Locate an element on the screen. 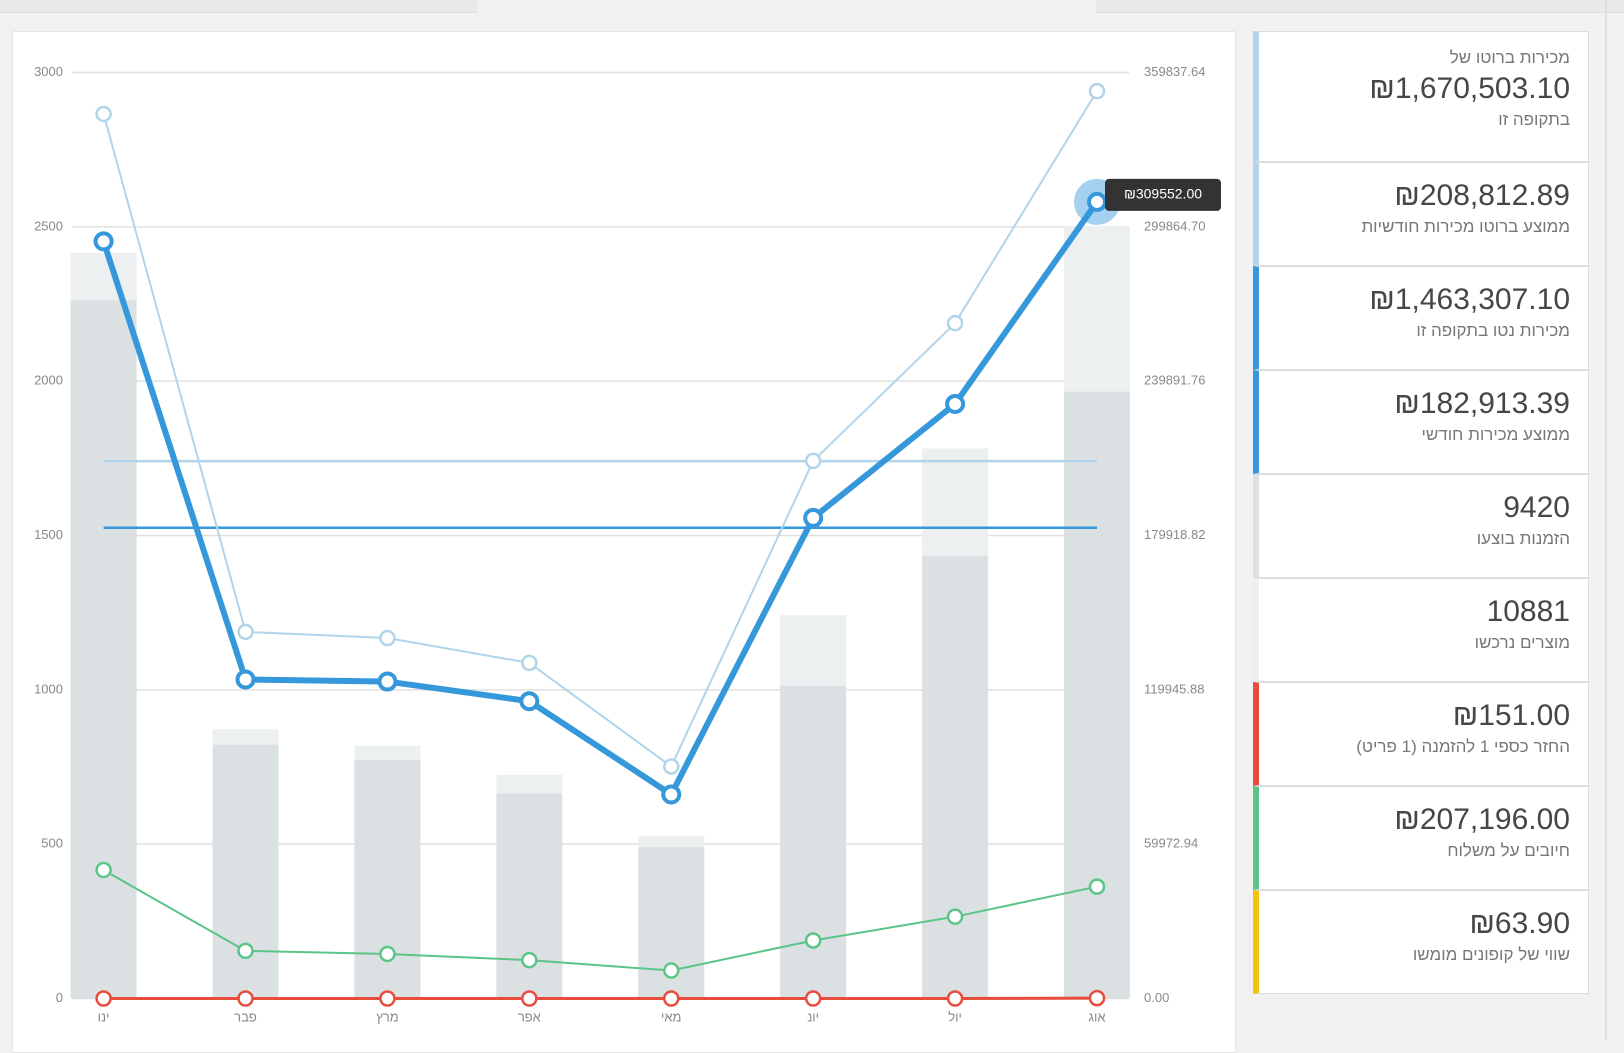 This screenshot has height=1053, width=1624. legend-value: ₪151.00 is located at coordinates (1419, 716).